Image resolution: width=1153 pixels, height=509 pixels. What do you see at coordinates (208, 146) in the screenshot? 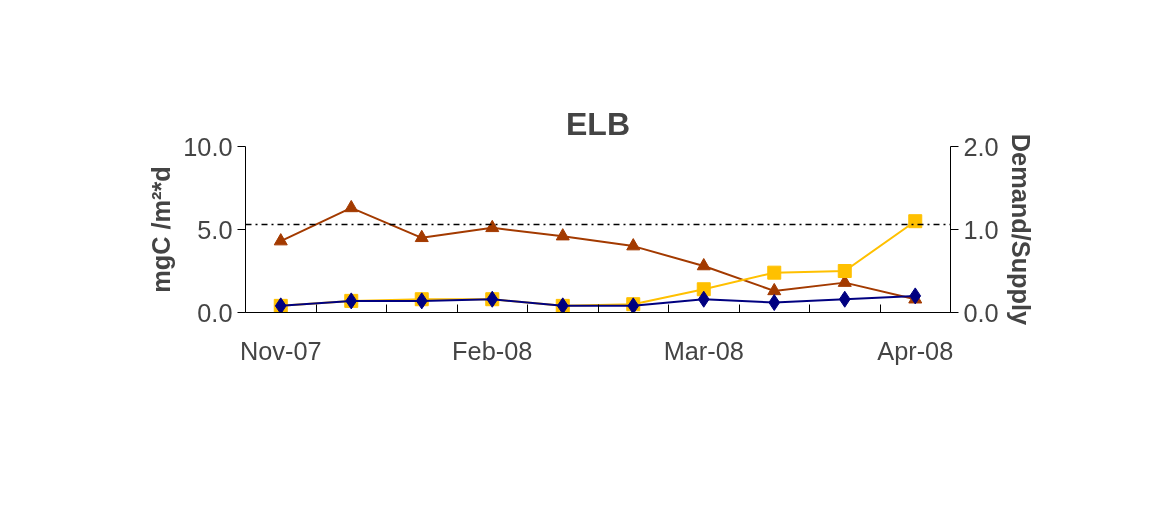
I see `y-tick-label: 10.0` at bounding box center [208, 146].